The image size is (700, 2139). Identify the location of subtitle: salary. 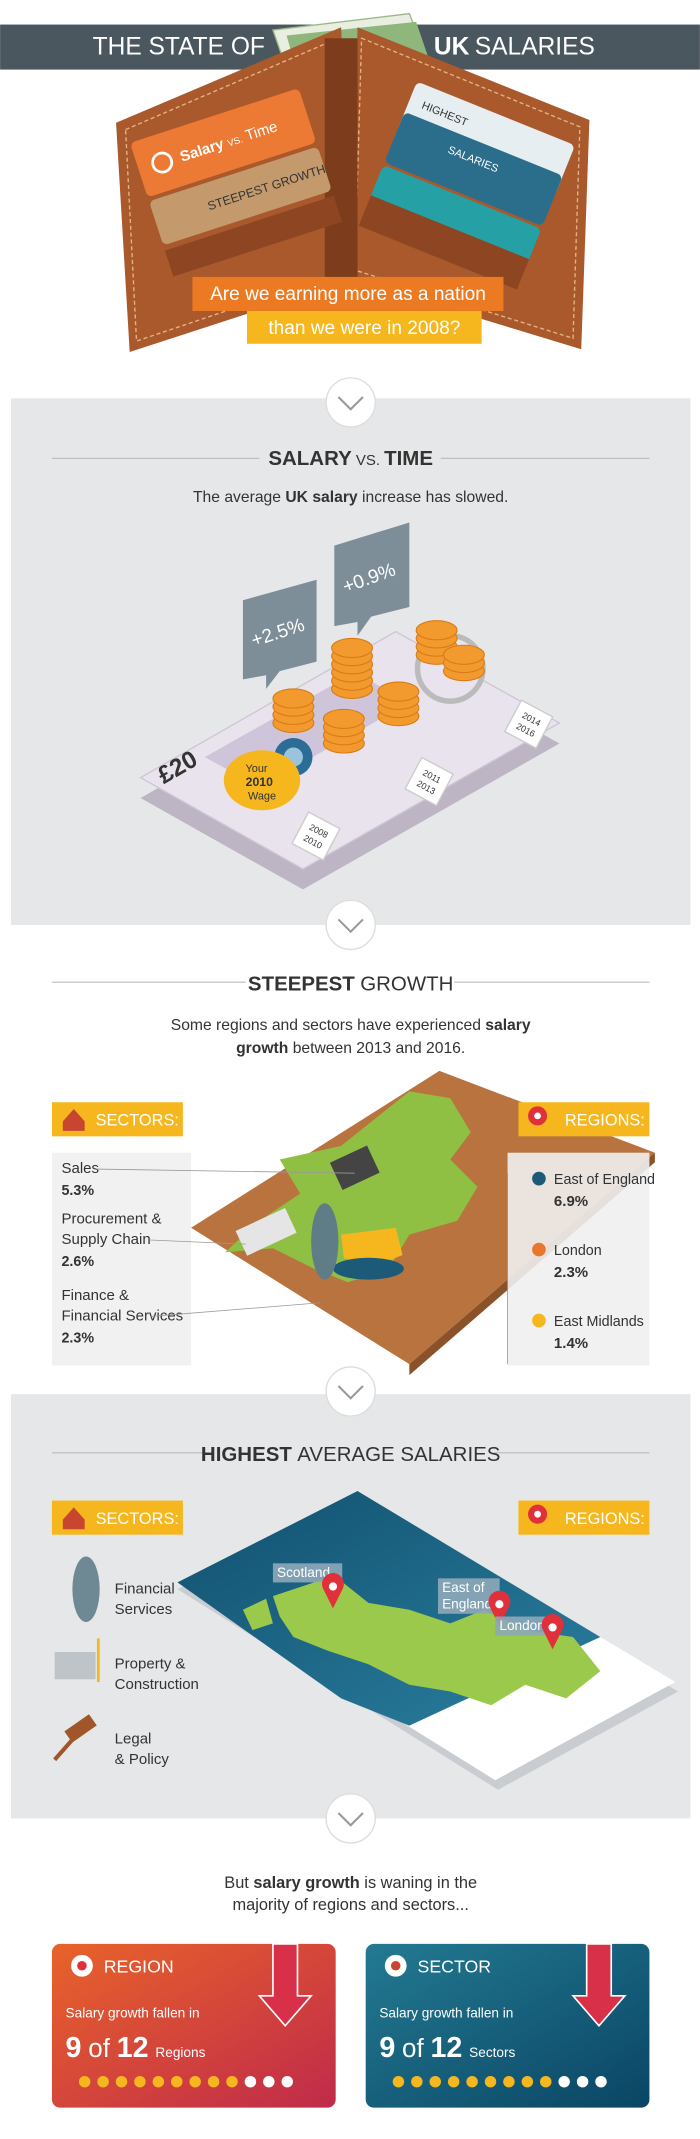
(508, 1025).